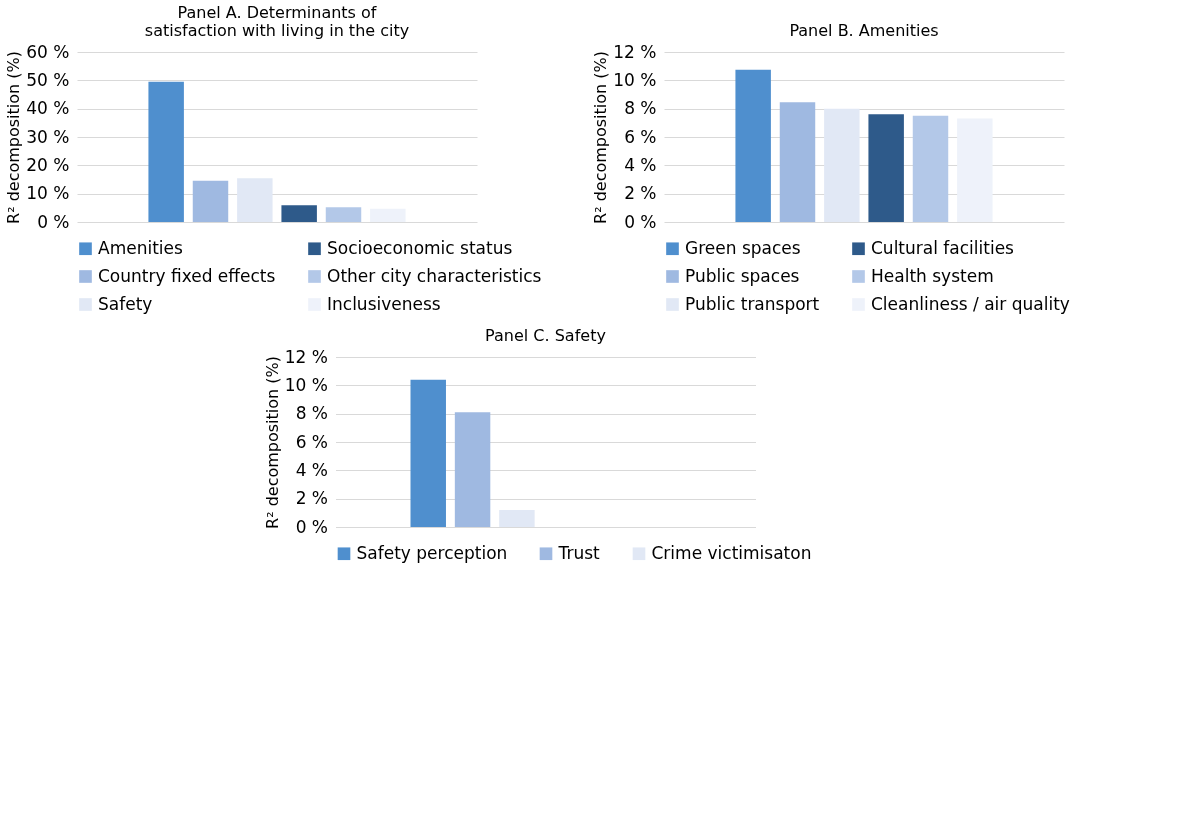 Image resolution: width=1196 pixels, height=817 pixels. Describe the element at coordinates (48, 51) in the screenshot. I see `y-tick-label: 60 %` at that location.